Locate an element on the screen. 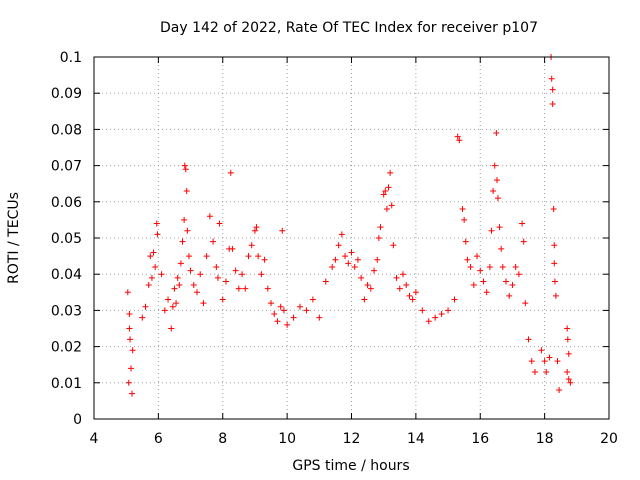  y-tick-label: 0.07 is located at coordinates (66, 167).